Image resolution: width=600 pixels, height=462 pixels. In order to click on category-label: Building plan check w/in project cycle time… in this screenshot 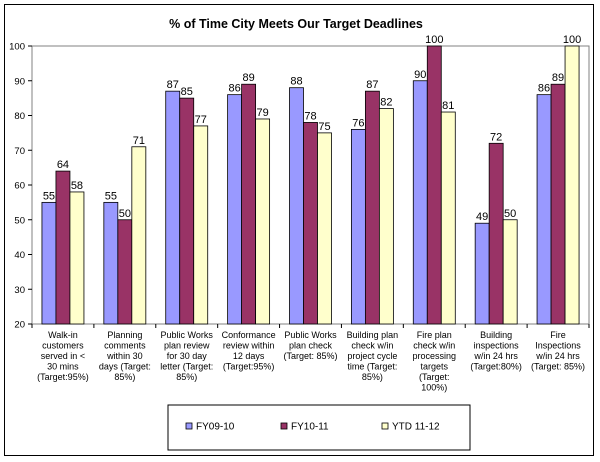, I will do `click(373, 356)`.